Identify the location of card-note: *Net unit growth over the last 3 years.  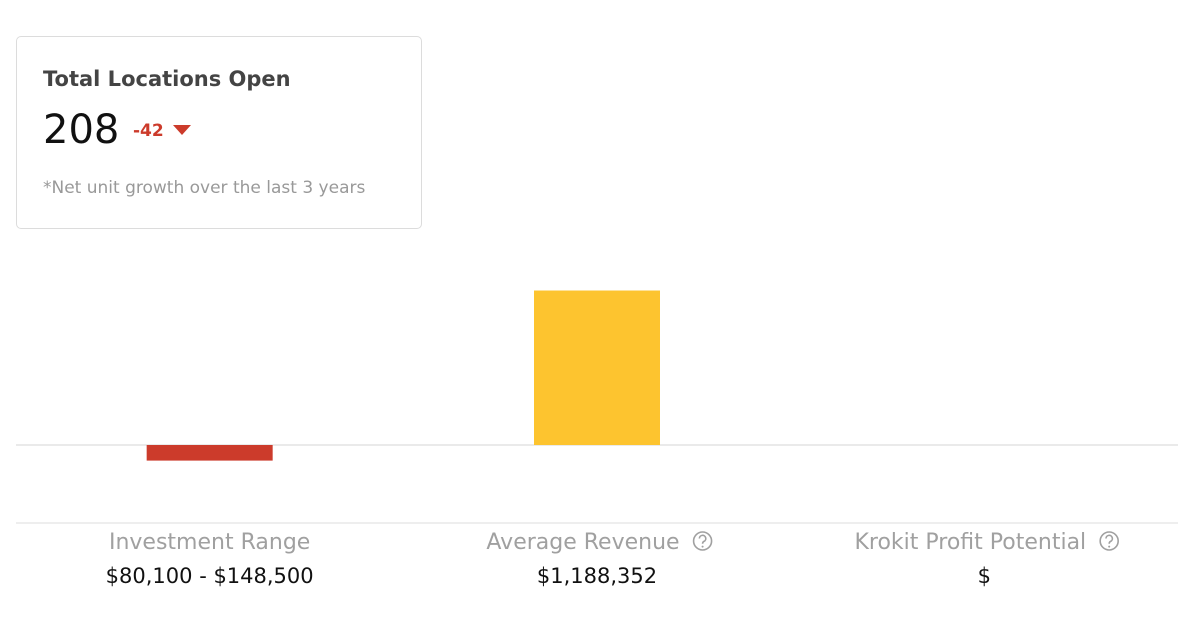
(204, 188).